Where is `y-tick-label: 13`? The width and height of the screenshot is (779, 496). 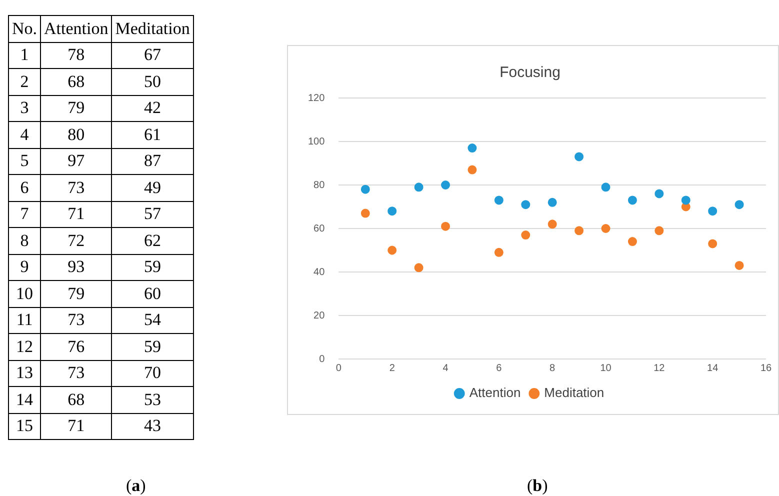 y-tick-label: 13 is located at coordinates (24, 373).